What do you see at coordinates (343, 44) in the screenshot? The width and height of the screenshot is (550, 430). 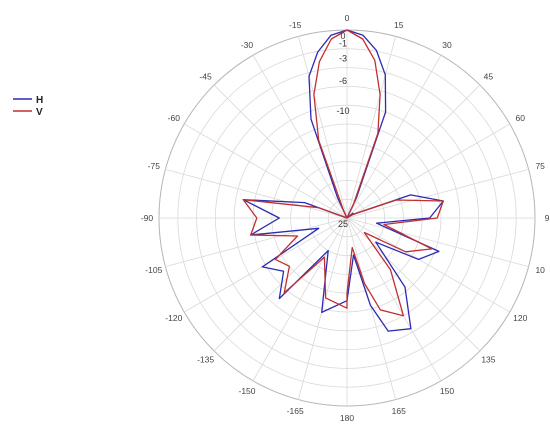 I see `radial-tick-label: -1` at bounding box center [343, 44].